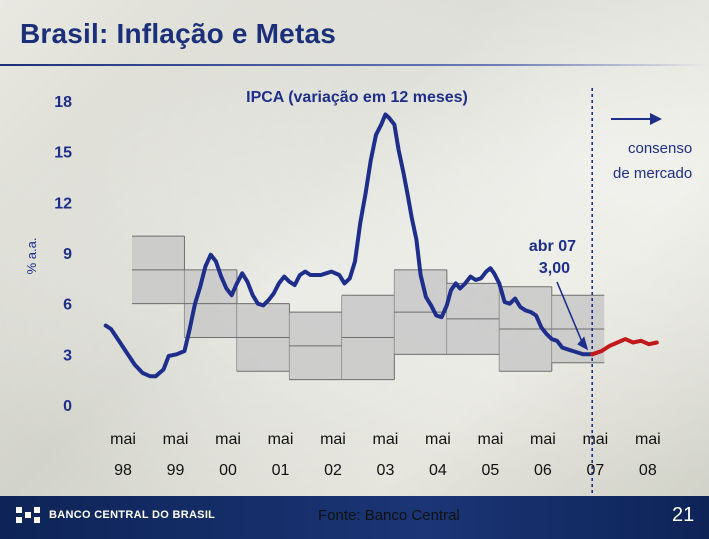 Image resolution: width=709 pixels, height=539 pixels. What do you see at coordinates (624, 347) in the screenshot?
I see `ipca-forecast-line` at bounding box center [624, 347].